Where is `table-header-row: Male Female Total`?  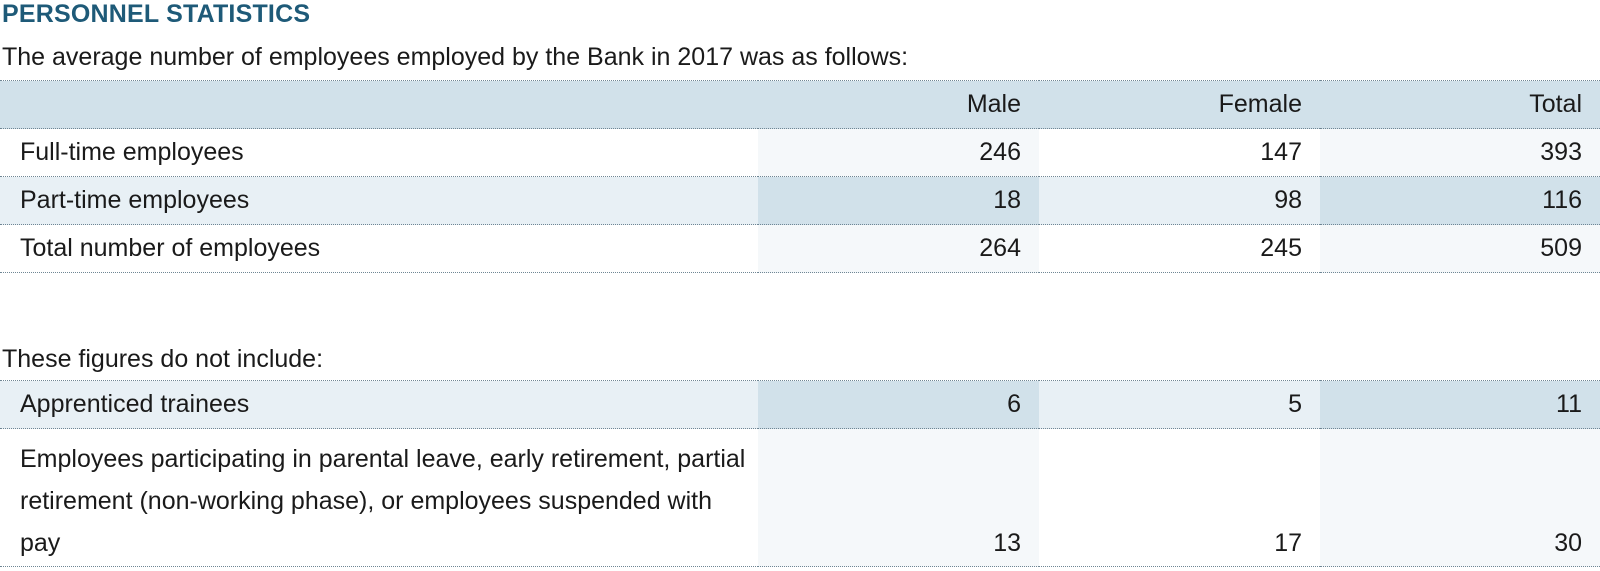
table-header-row: Male Female Total is located at coordinates (800, 104).